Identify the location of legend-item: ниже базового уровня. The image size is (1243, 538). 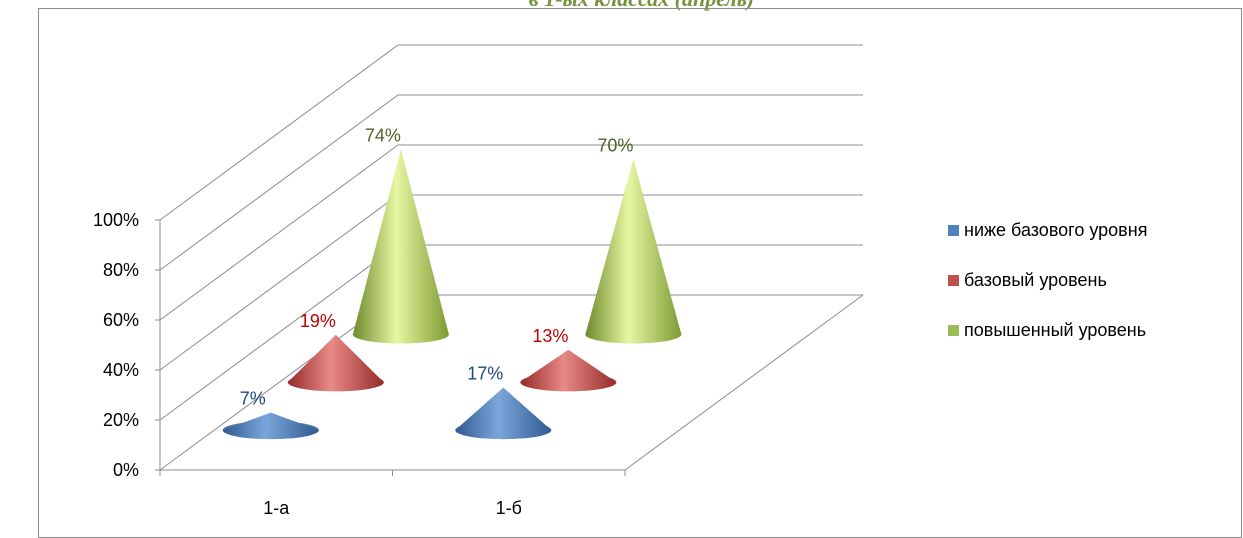
(1047, 230).